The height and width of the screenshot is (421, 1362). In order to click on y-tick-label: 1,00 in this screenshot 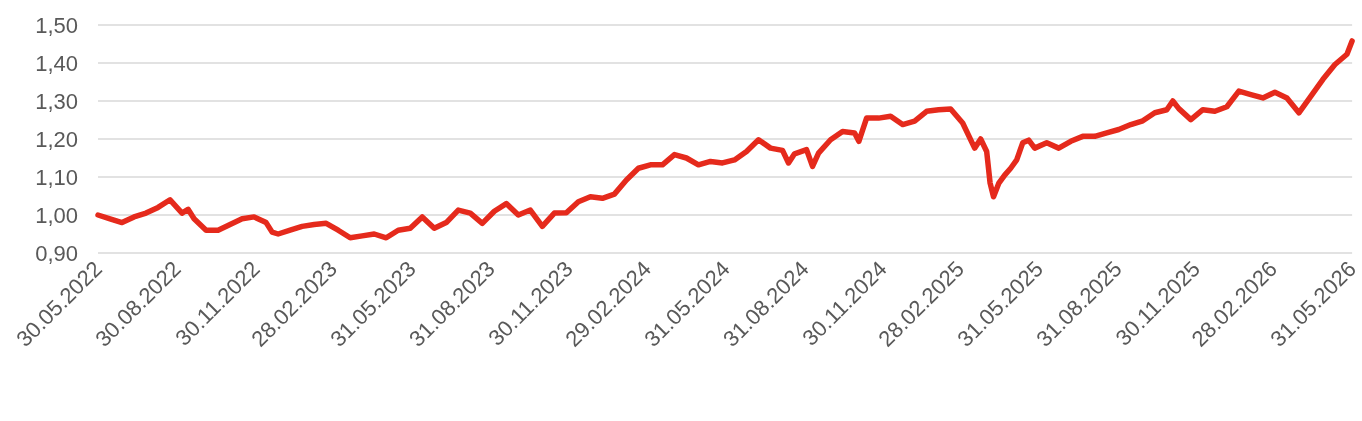, I will do `click(56, 215)`.